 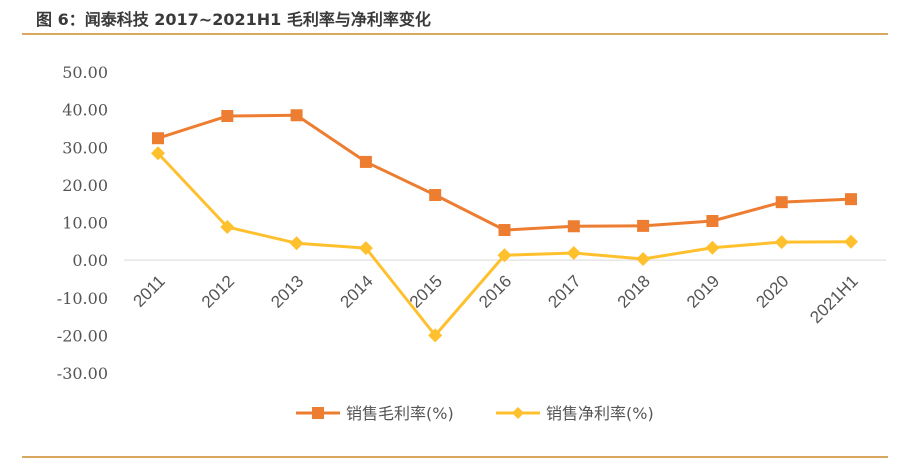 What do you see at coordinates (834, 300) in the screenshot?
I see `x-tick-label: 2021H1` at bounding box center [834, 300].